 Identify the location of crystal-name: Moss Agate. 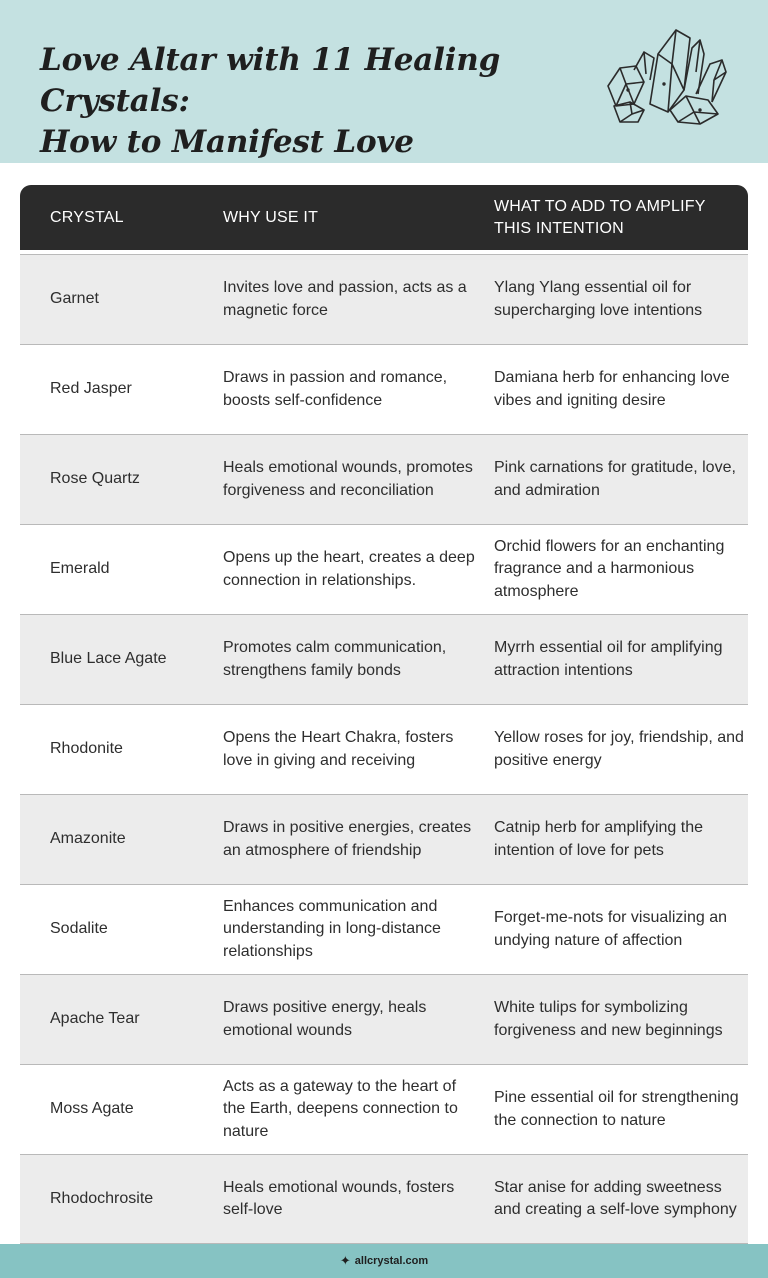
(92, 1109).